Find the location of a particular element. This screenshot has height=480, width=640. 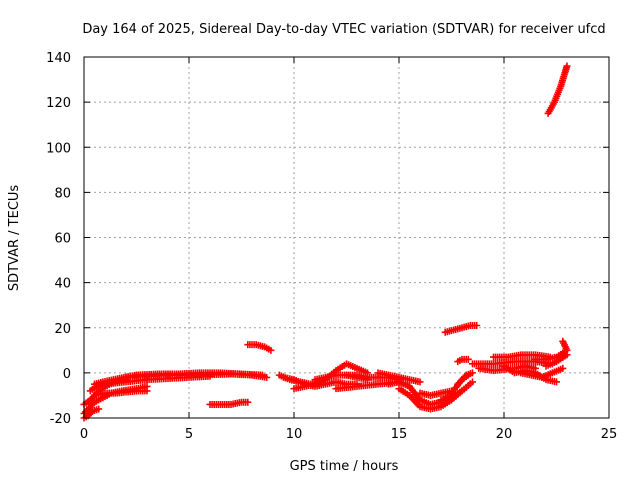

y-tick-label: 100 is located at coordinates (58, 148).